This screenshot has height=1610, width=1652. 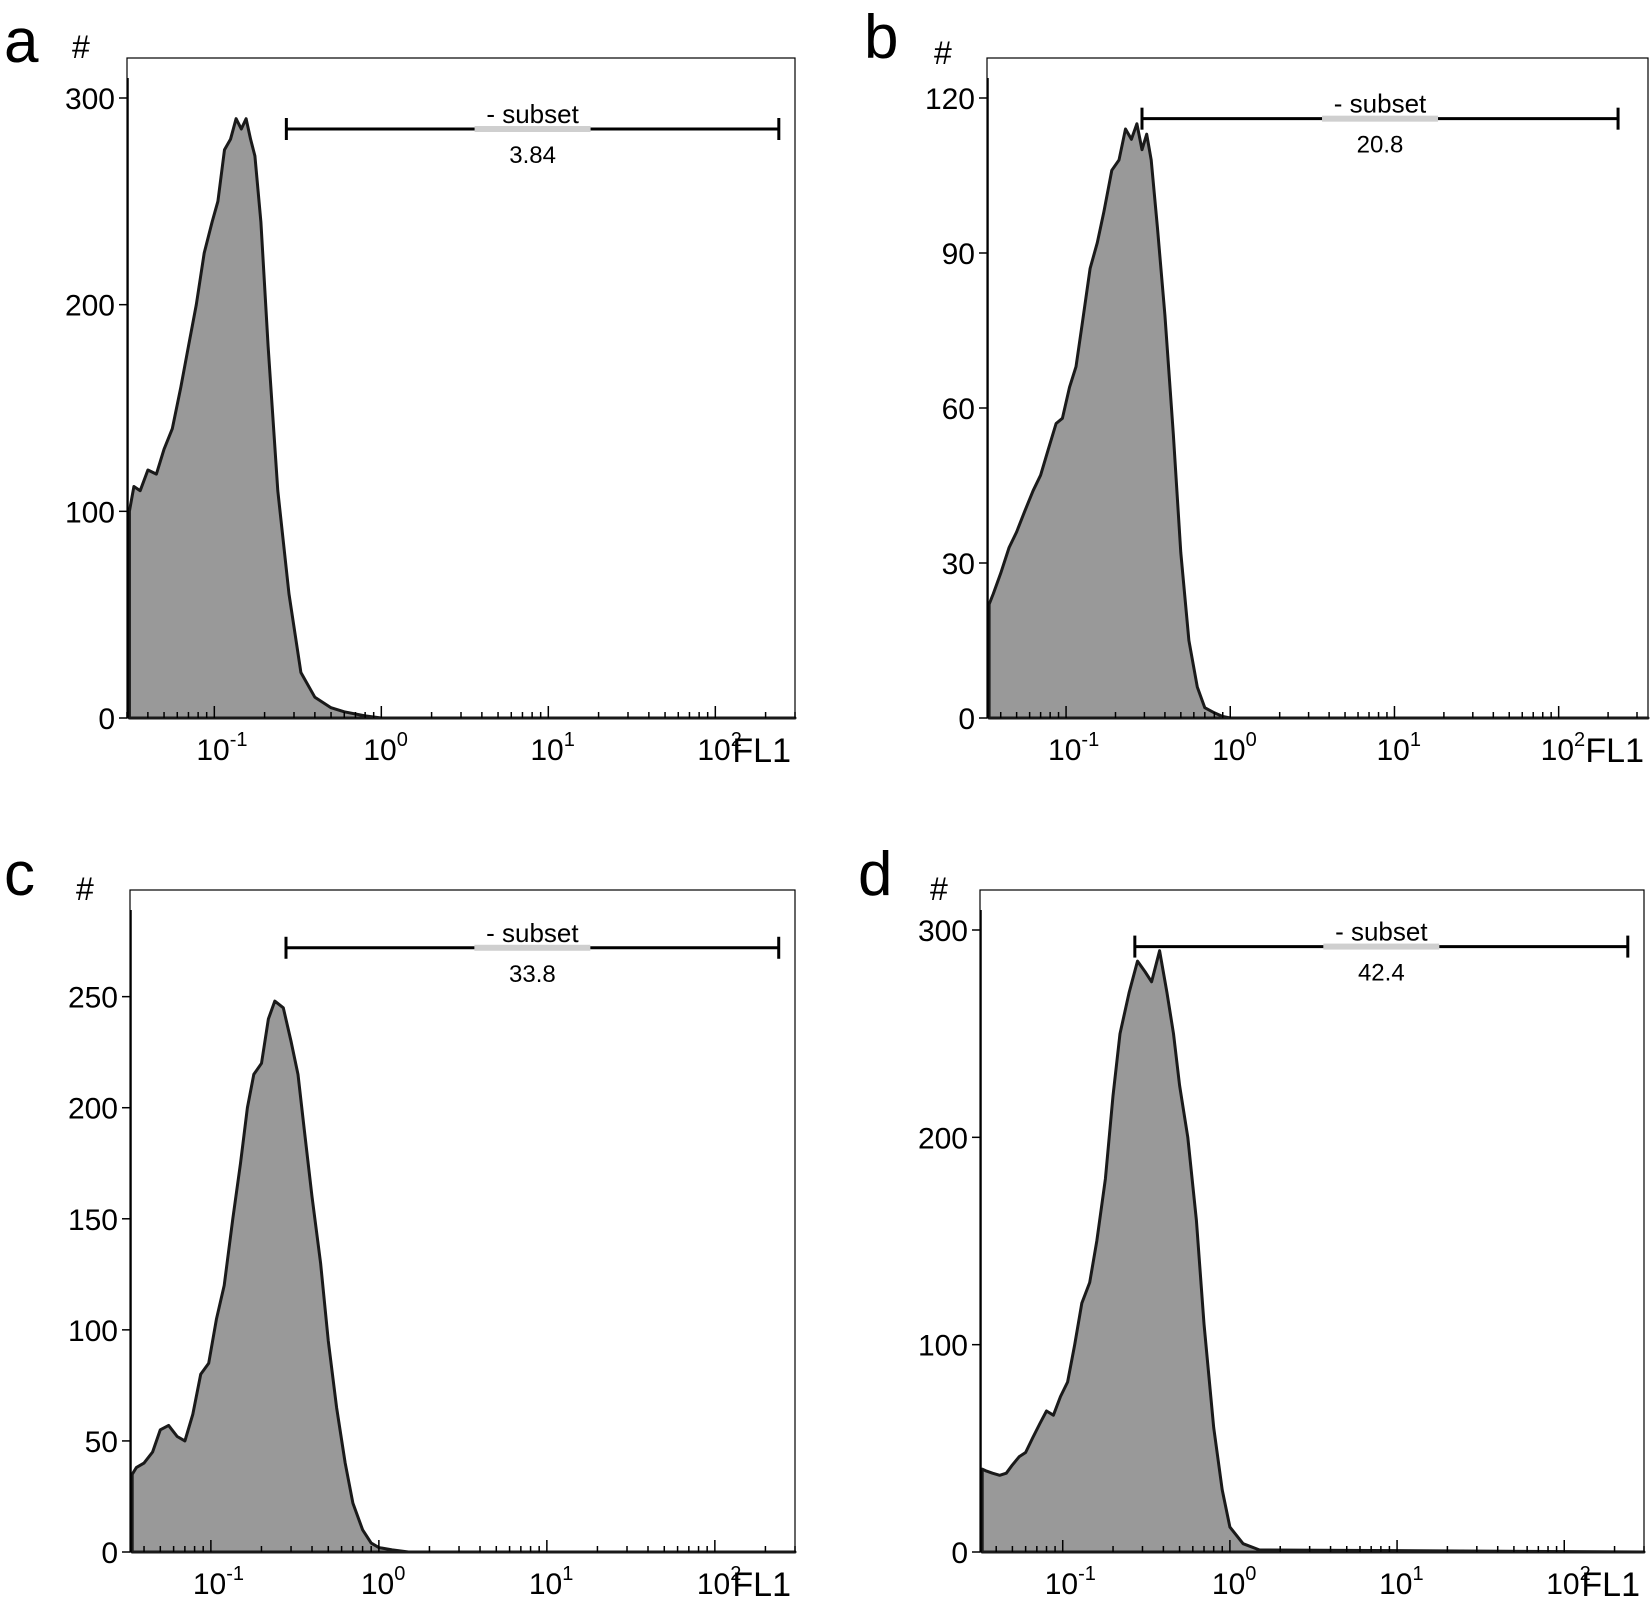 I want to click on y-tick-label: 90, so click(x=958, y=254).